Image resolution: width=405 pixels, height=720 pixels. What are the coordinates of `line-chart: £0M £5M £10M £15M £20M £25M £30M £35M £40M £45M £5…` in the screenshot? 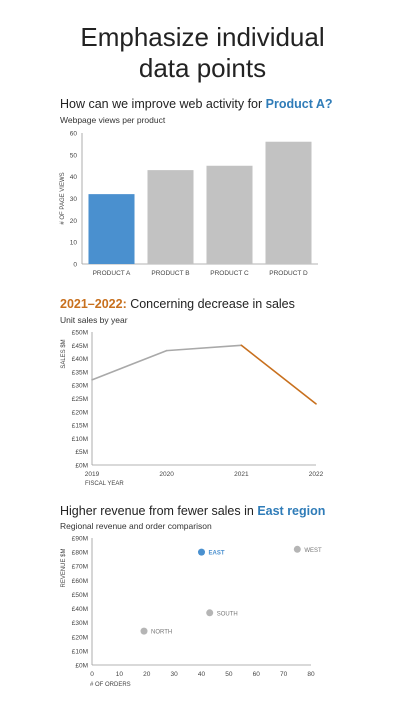 It's located at (192, 409).